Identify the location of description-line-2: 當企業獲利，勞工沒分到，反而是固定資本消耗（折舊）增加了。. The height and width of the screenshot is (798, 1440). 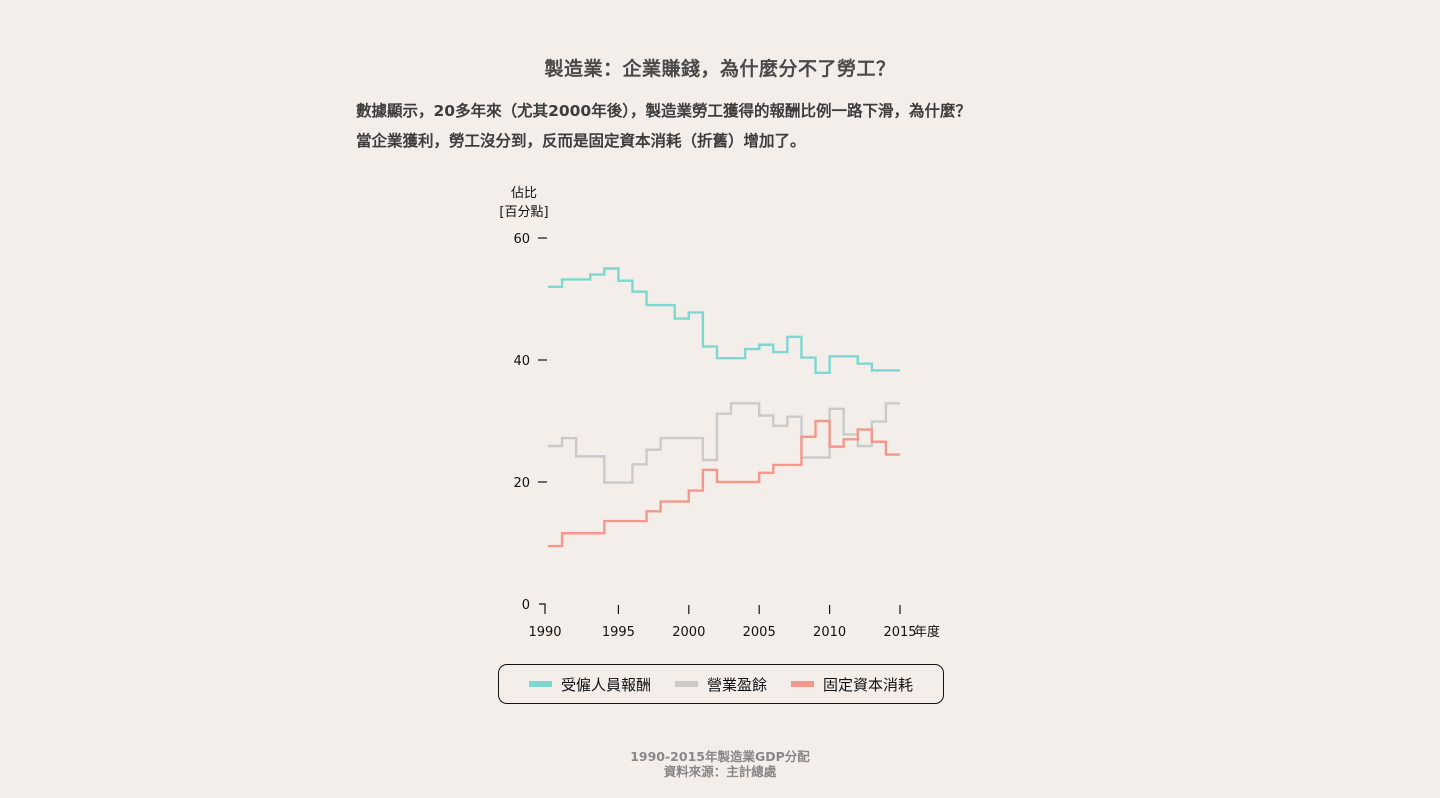
(581, 141).